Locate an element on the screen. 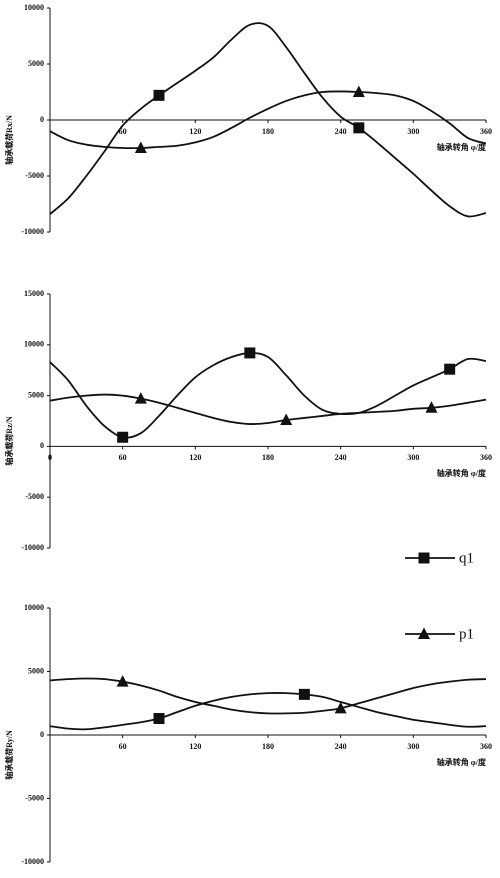 Image resolution: width=500 pixels, height=878 pixels. x-tick-label: 0 is located at coordinates (50, 457).